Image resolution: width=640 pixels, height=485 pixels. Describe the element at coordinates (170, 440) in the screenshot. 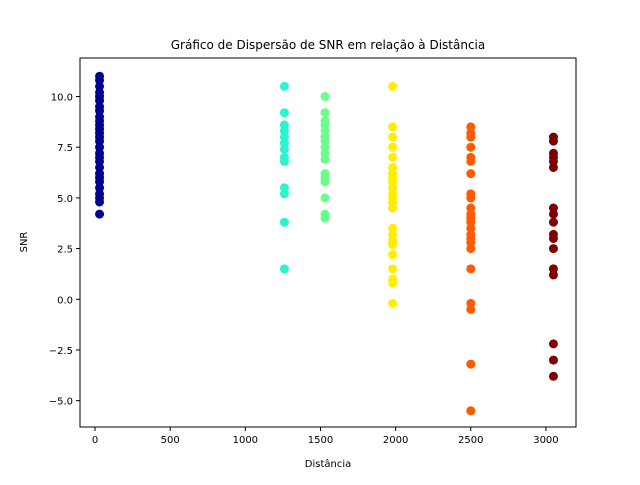

I see `x-tick-label: 500` at that location.